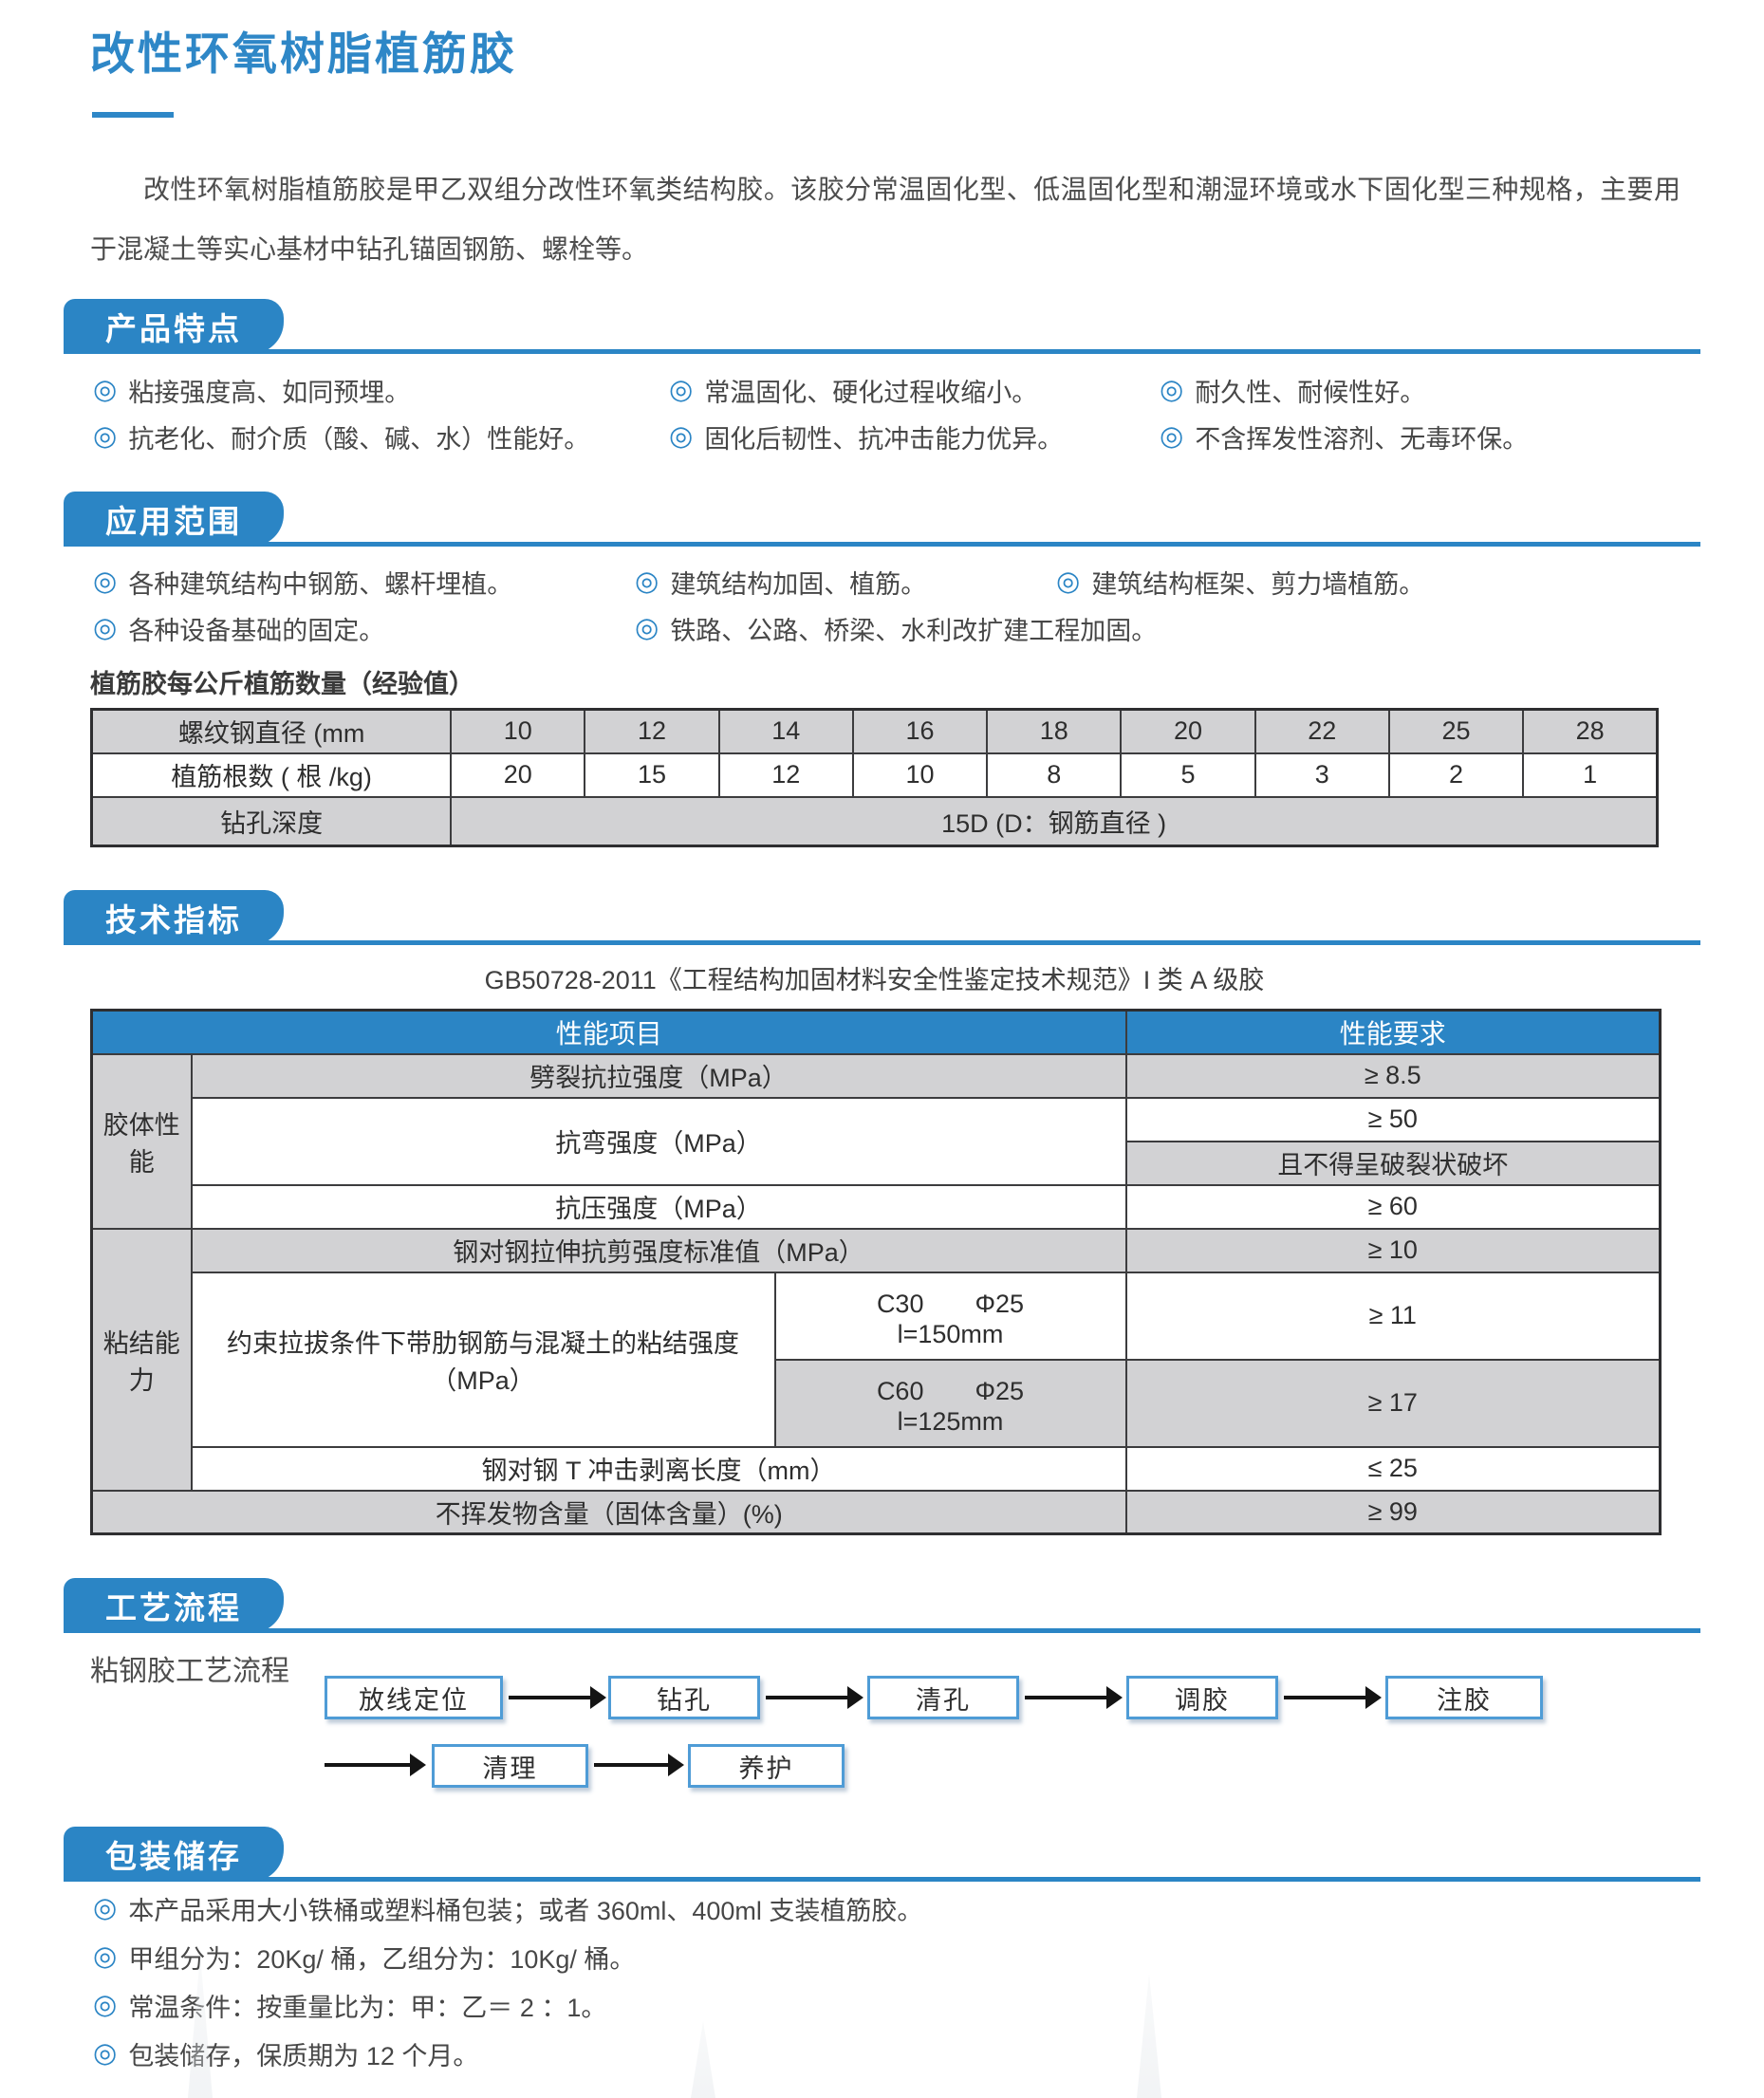 The width and height of the screenshot is (1764, 2098). What do you see at coordinates (381, 437) in the screenshot?
I see `list-item: ◎ 抗老化、耐介质（酸、碱、水）性能好。` at bounding box center [381, 437].